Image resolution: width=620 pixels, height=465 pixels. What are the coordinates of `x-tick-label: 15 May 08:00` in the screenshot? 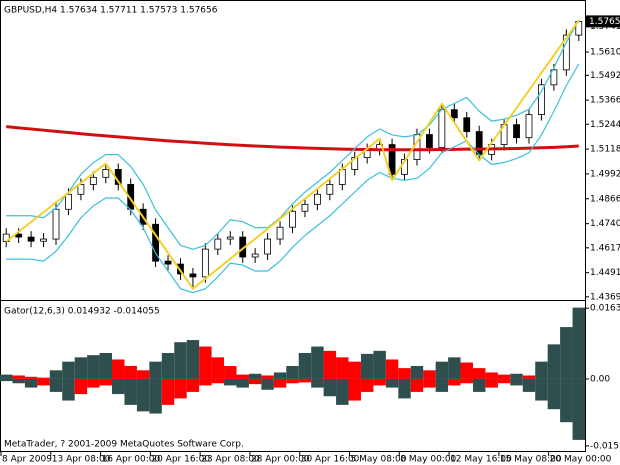 It's located at (531, 460).